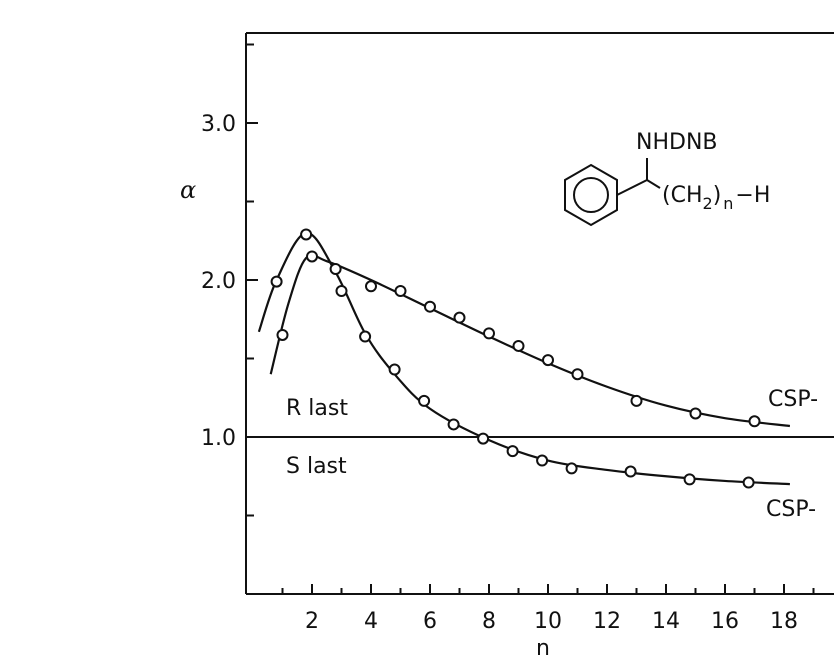 The image size is (834, 662). Describe the element at coordinates (188, 190) in the screenshot. I see `y-axis-label: α` at that location.